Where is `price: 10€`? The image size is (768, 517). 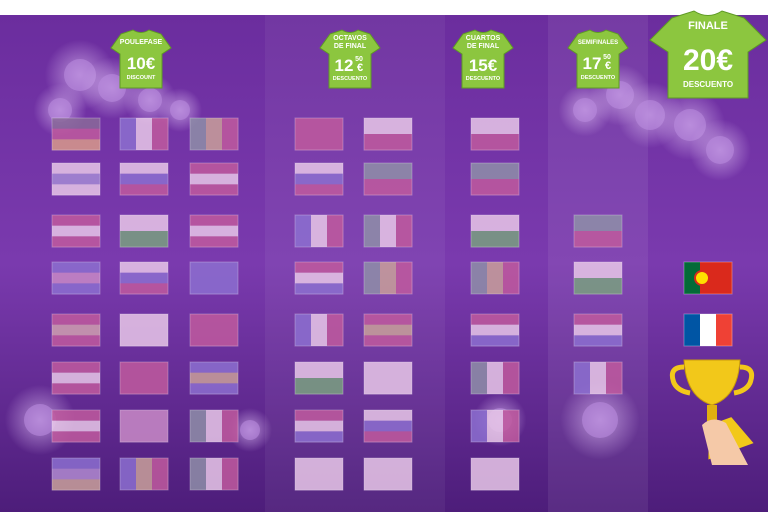 price: 10€ is located at coordinates (141, 63).